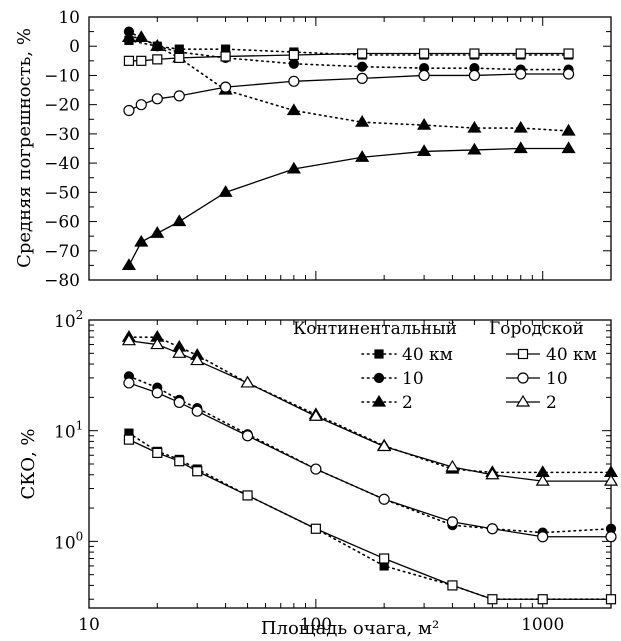  What do you see at coordinates (62, 252) in the screenshot?
I see `y-tick-label: −70` at bounding box center [62, 252].